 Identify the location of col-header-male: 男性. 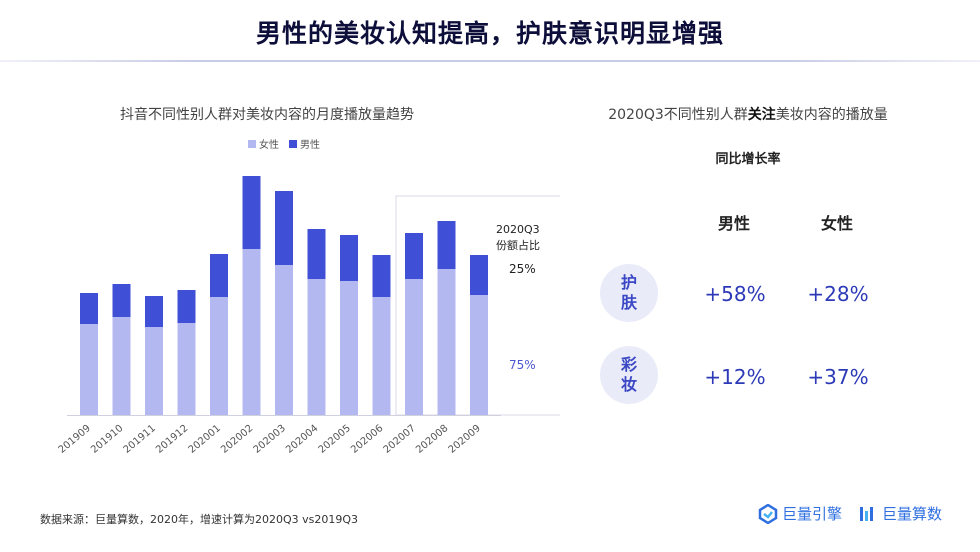
(733, 223).